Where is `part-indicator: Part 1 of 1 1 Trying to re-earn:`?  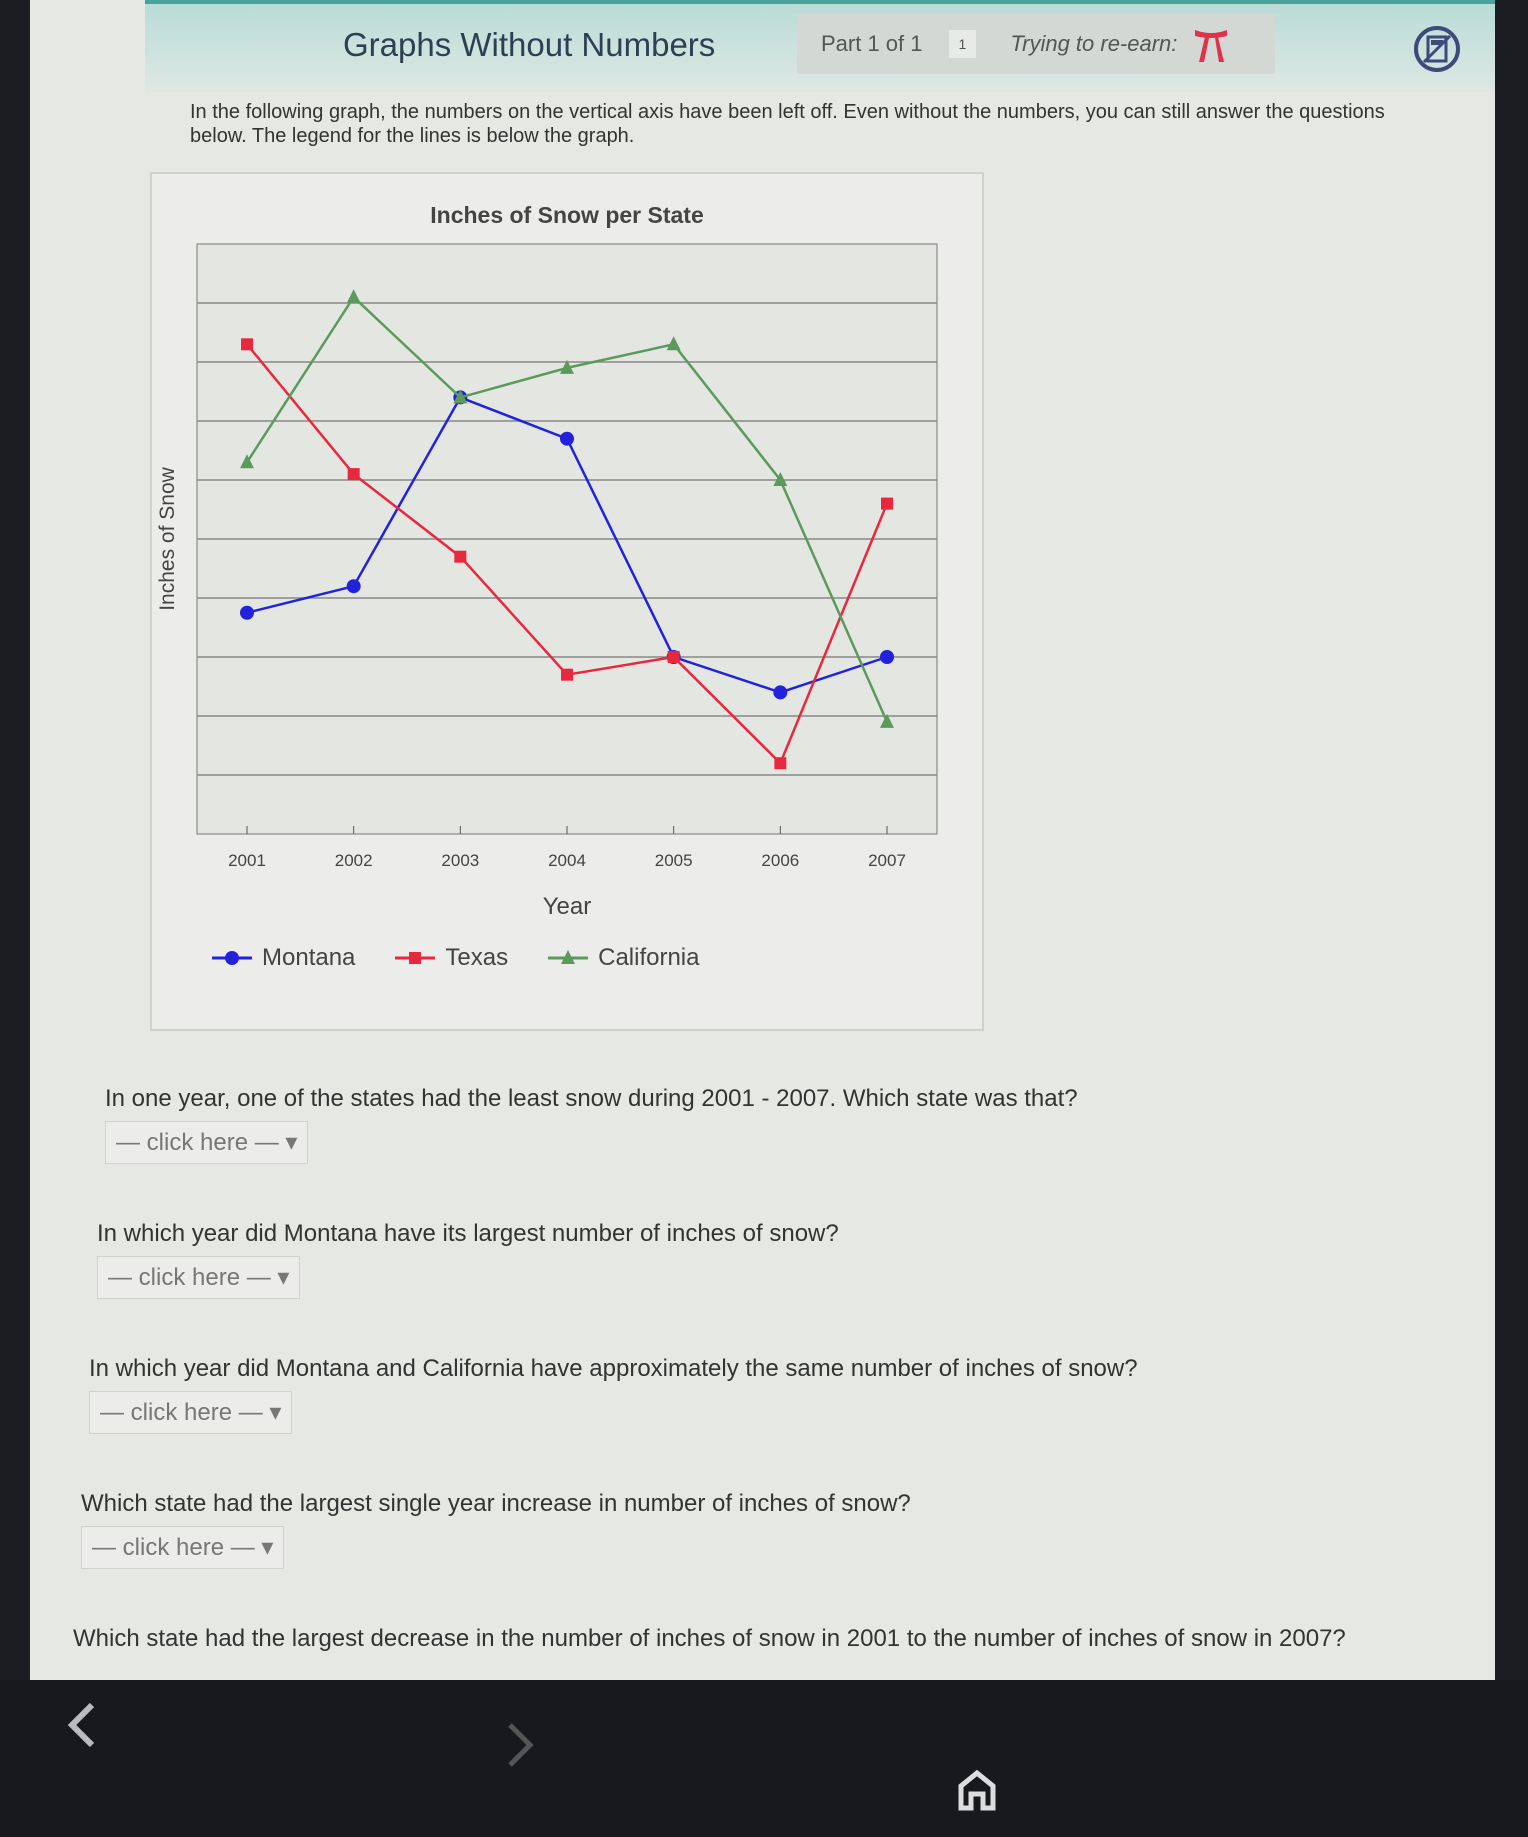 part-indicator: Part 1 of 1 1 Trying to re-earn: is located at coordinates (1036, 44).